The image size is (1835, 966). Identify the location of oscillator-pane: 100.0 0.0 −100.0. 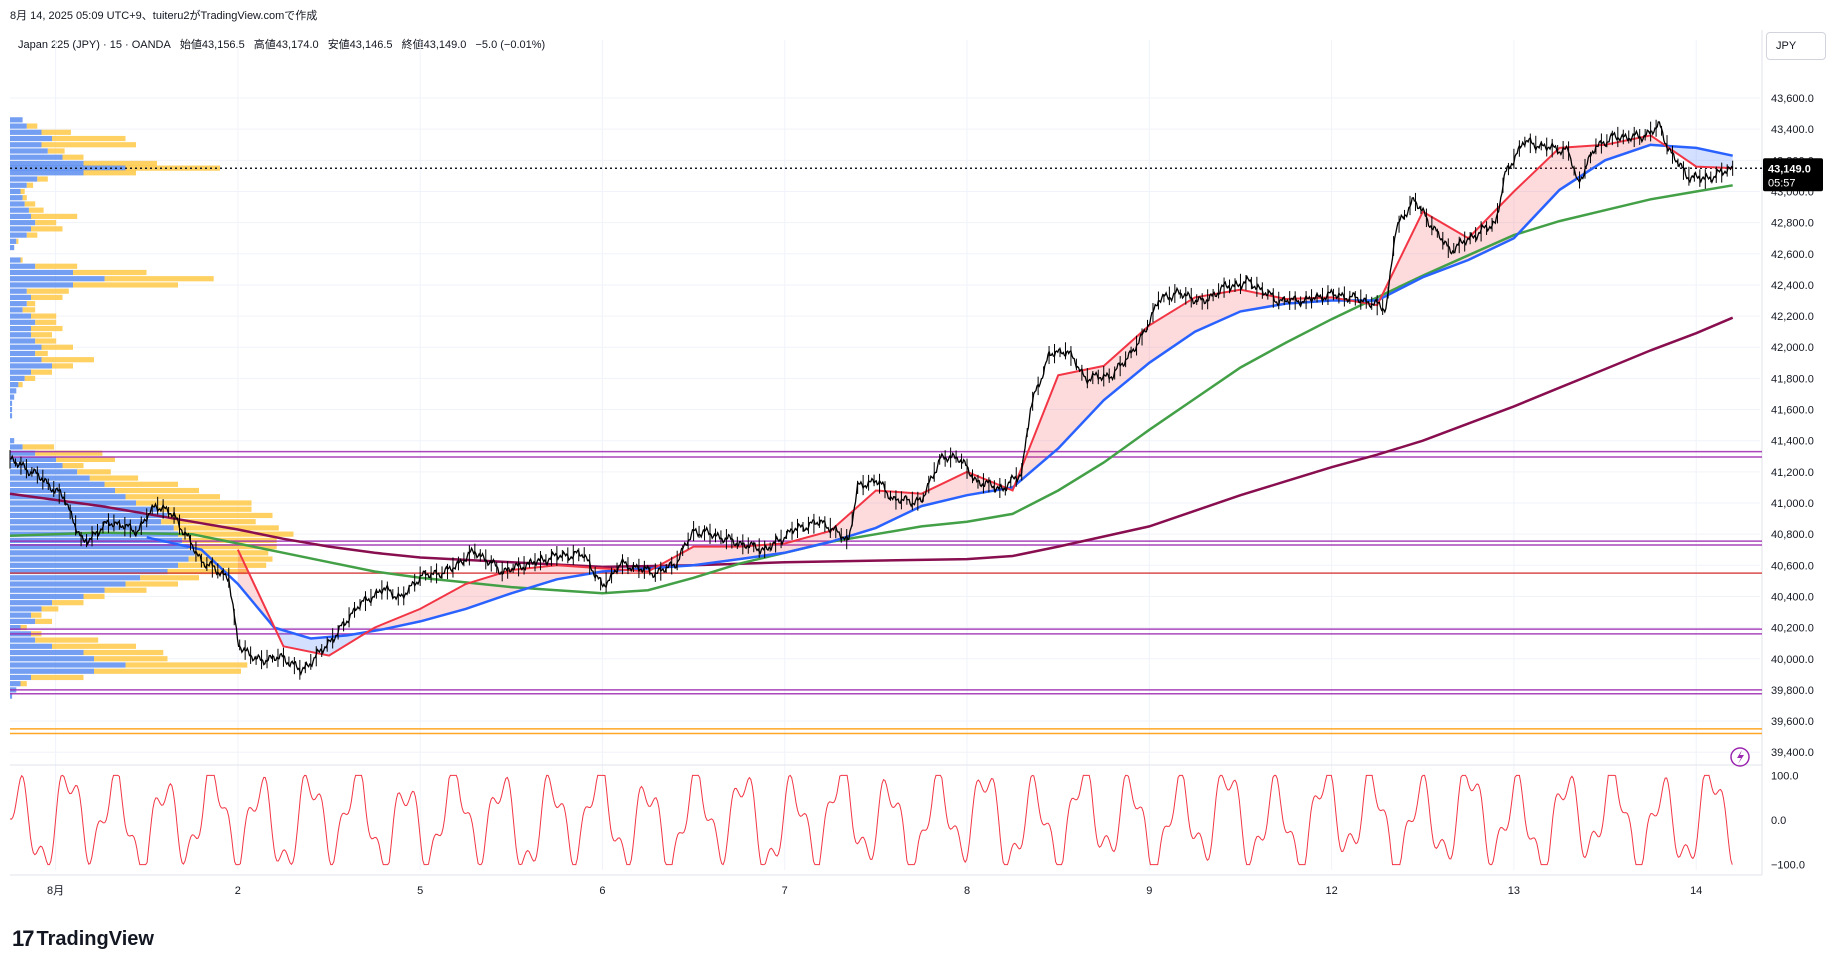
(907, 821).